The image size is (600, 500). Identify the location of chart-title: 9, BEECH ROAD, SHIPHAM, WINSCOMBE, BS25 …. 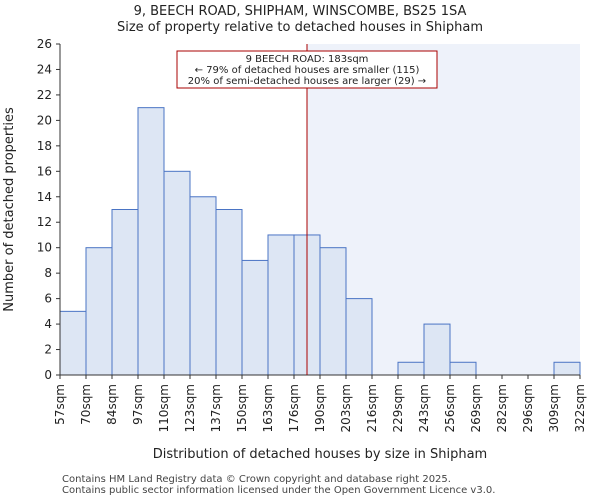
(300, 11).